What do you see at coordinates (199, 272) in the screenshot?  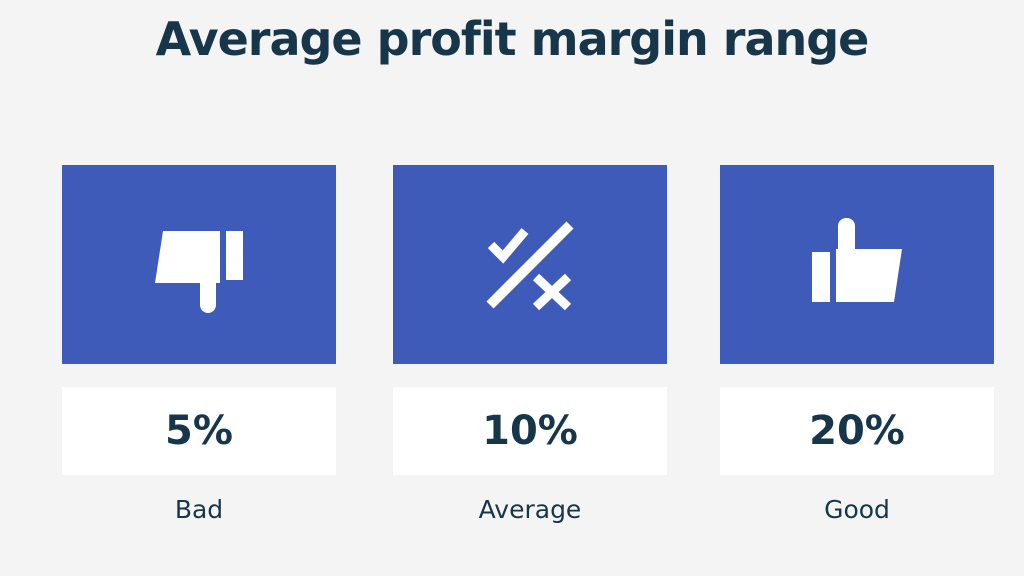 I see `thumbs-down-icon` at bounding box center [199, 272].